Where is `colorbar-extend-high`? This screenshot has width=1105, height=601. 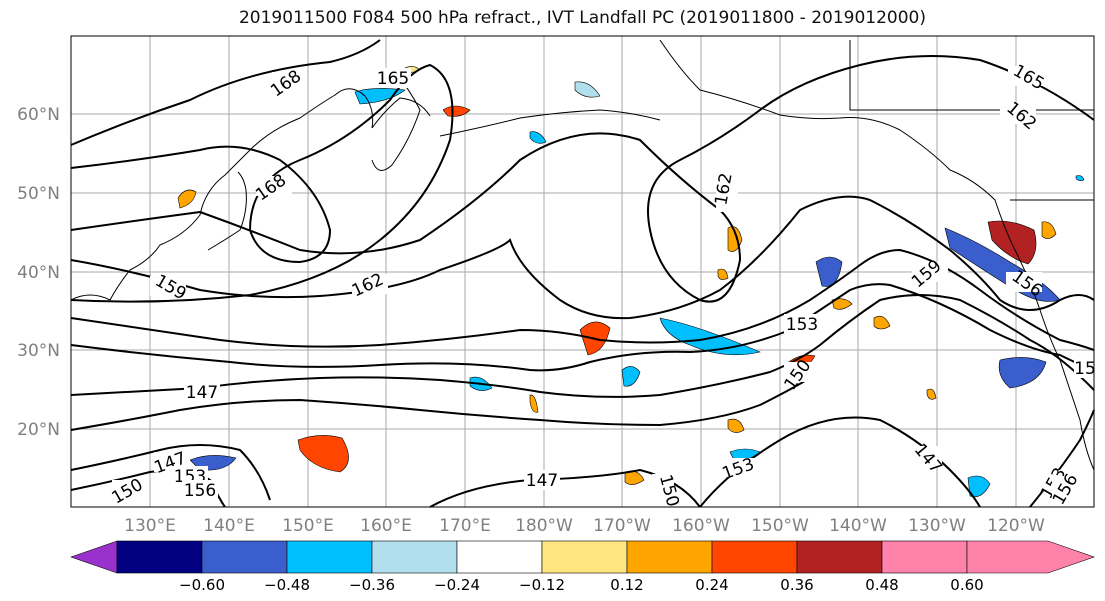
colorbar-extend-high is located at coordinates (1030, 557).